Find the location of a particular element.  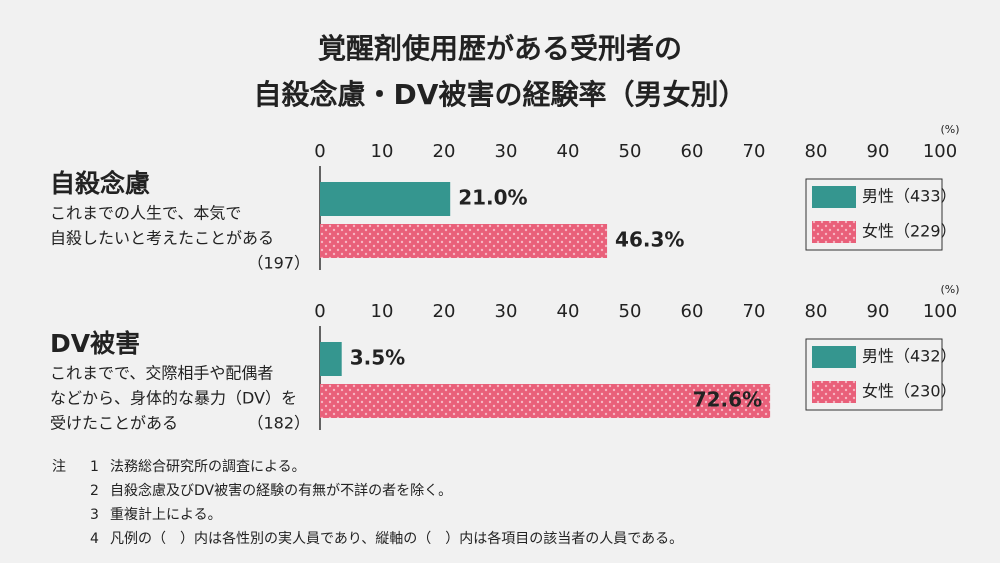

category-count: （182） is located at coordinates (278, 423).